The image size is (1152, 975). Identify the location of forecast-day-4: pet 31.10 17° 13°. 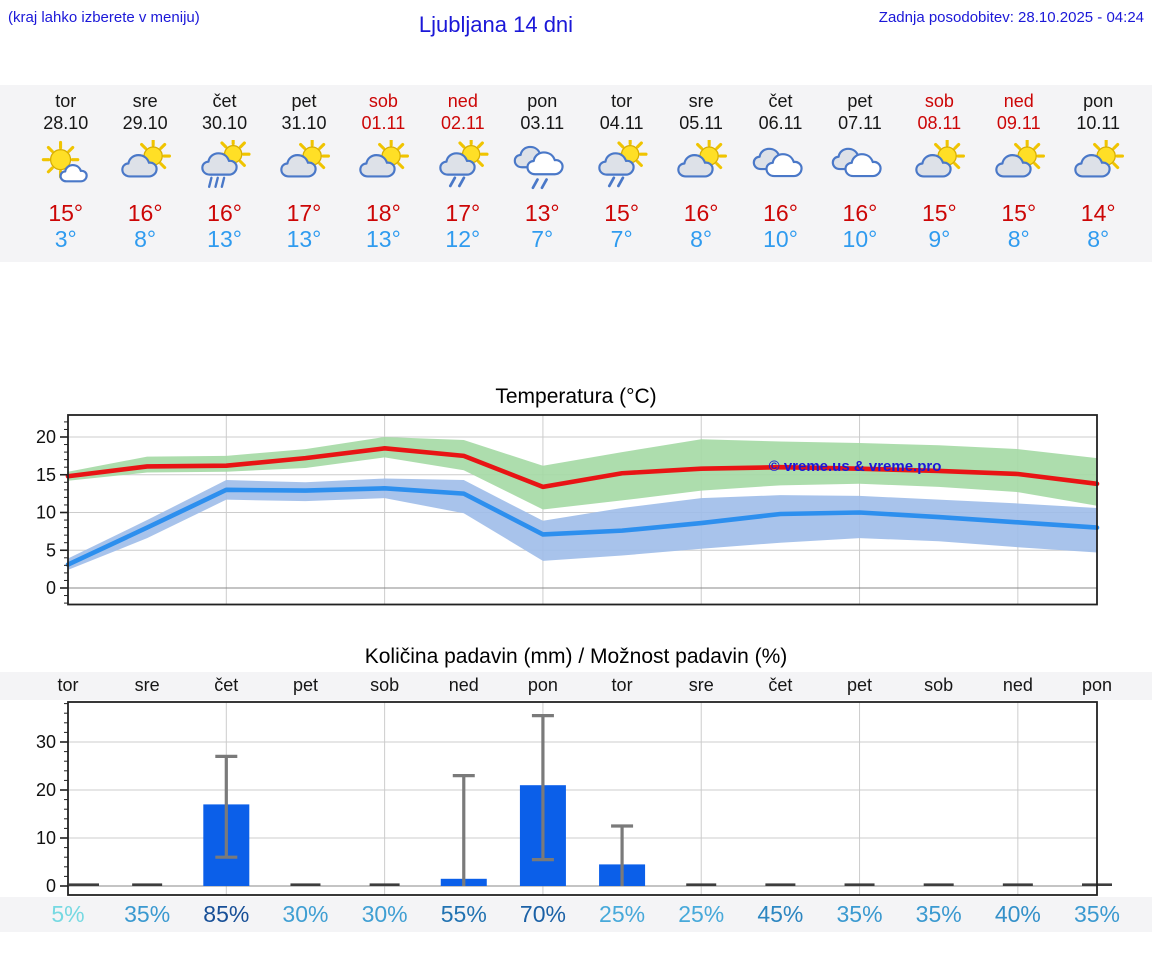
(303, 173).